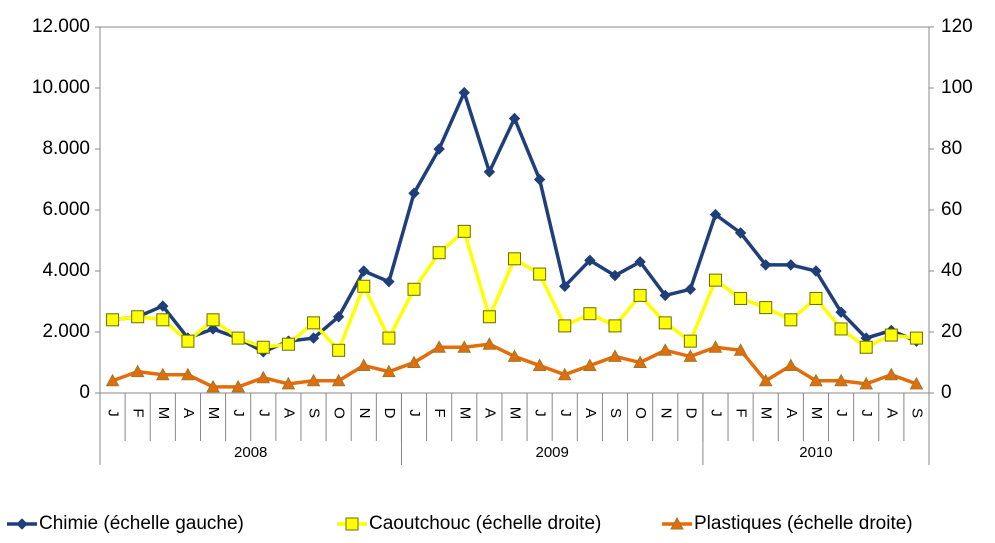  What do you see at coordinates (951, 209) in the screenshot?
I see `y2-tick-label: 60` at bounding box center [951, 209].